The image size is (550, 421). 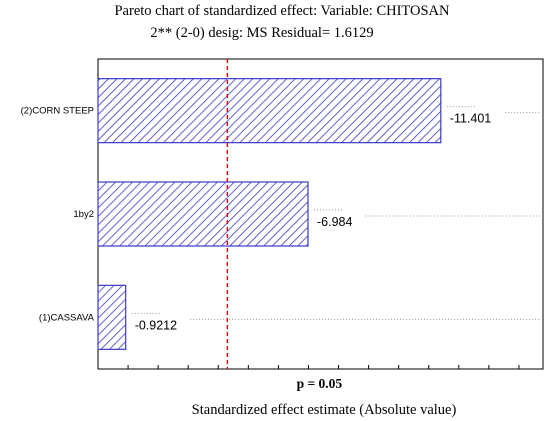 What do you see at coordinates (471, 119) in the screenshot?
I see `value-label: -11.401` at bounding box center [471, 119].